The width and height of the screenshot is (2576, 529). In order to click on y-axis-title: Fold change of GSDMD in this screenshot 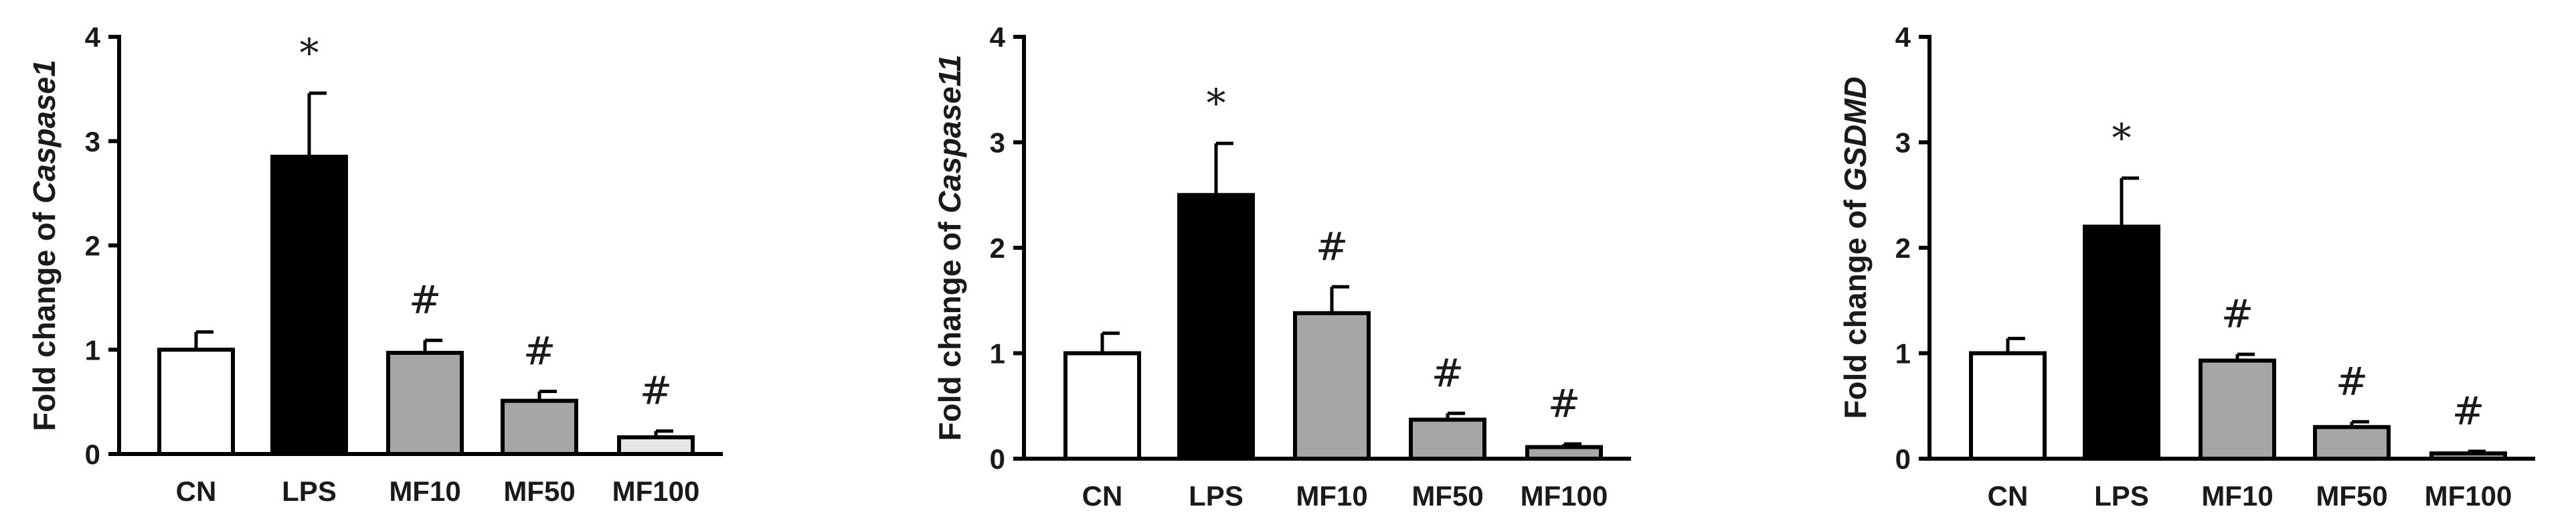, I will do `click(1855, 248)`.